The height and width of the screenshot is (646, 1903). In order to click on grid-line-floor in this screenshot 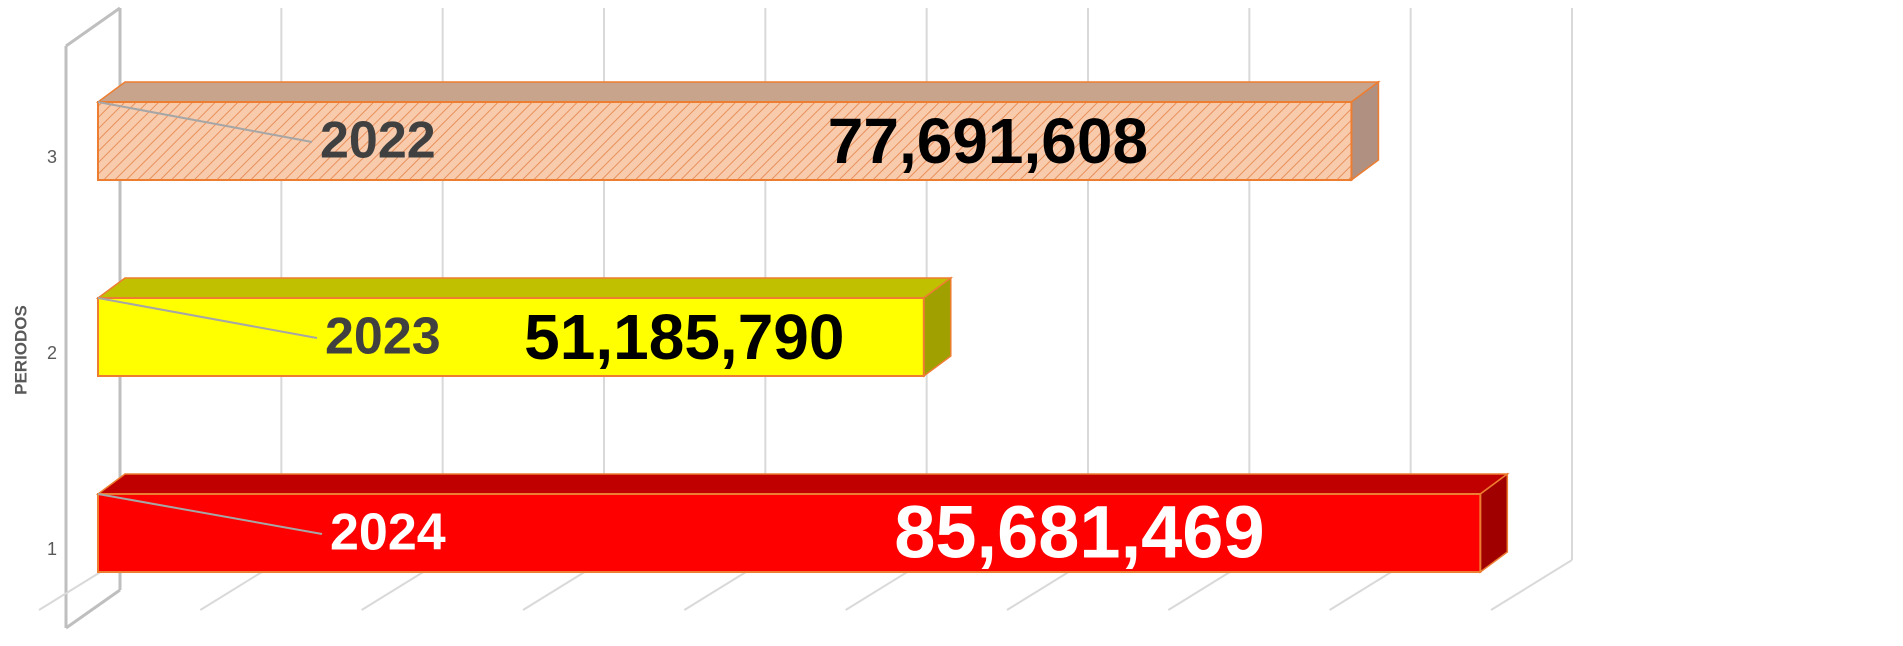, I will do `click(1531, 585)`.